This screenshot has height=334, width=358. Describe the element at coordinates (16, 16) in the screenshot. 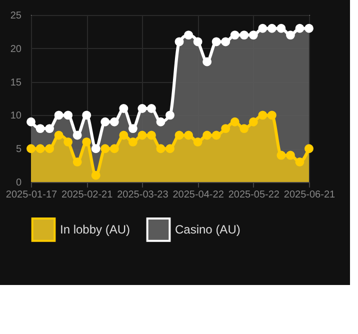

I see `y-tick-label: 25` at that location.